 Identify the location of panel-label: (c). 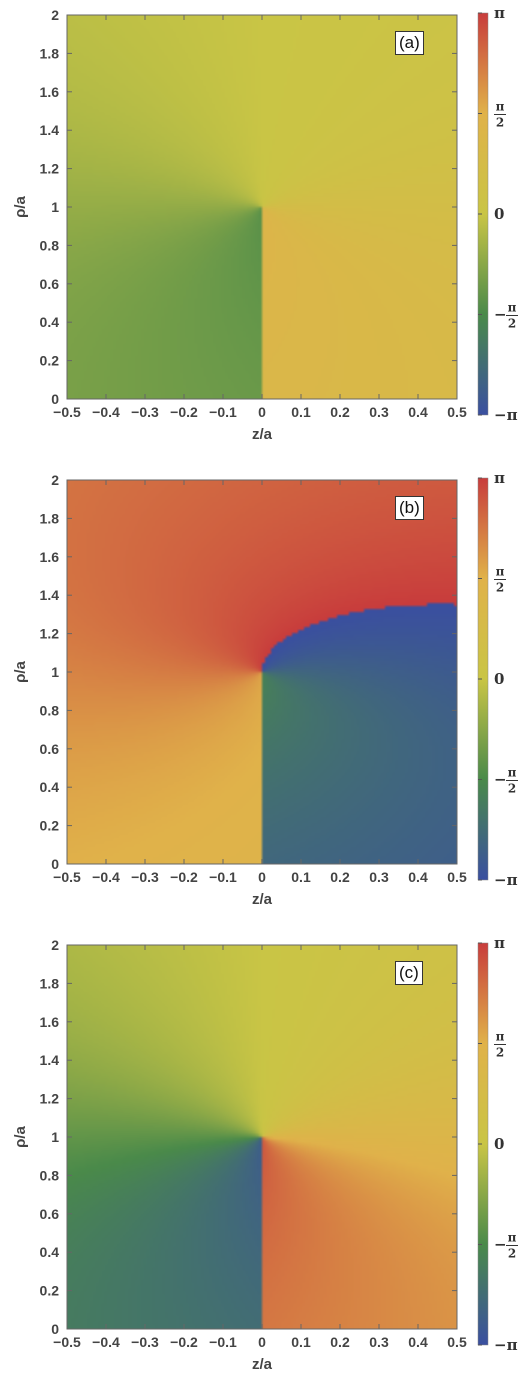
(409, 973).